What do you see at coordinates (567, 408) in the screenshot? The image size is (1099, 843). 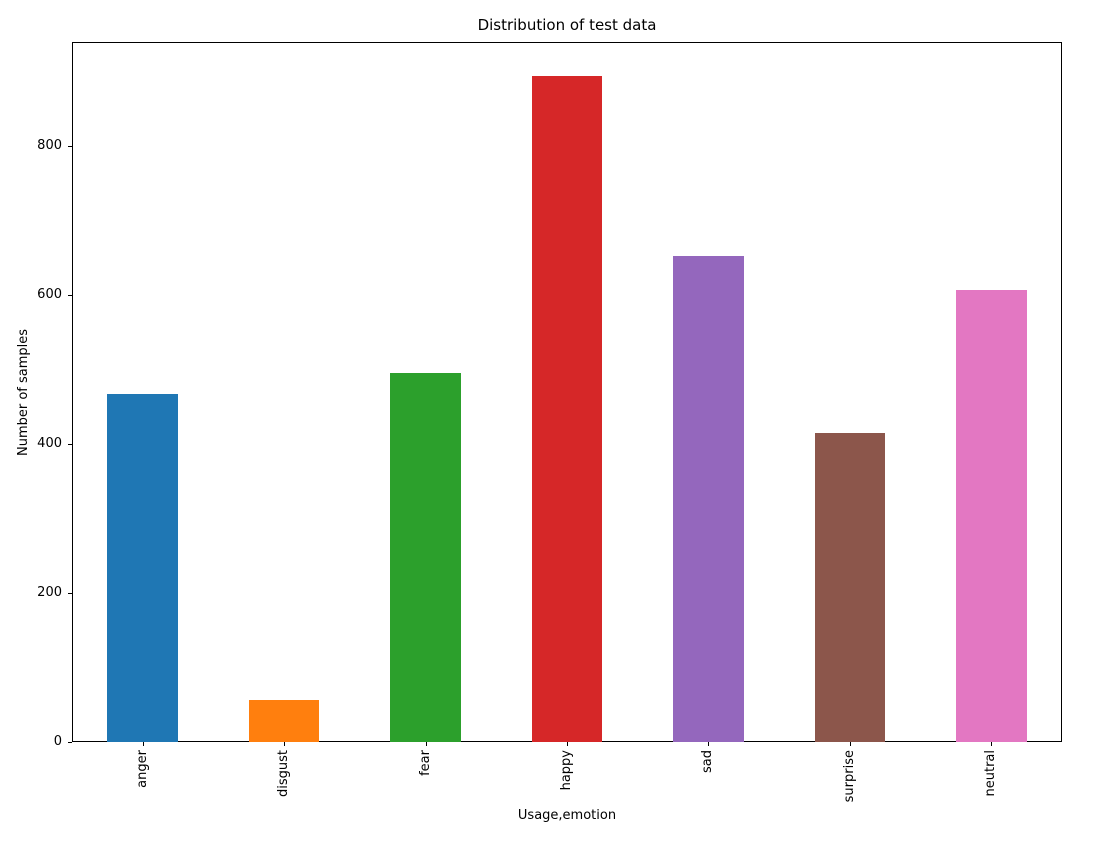 I see `bar-happy` at bounding box center [567, 408].